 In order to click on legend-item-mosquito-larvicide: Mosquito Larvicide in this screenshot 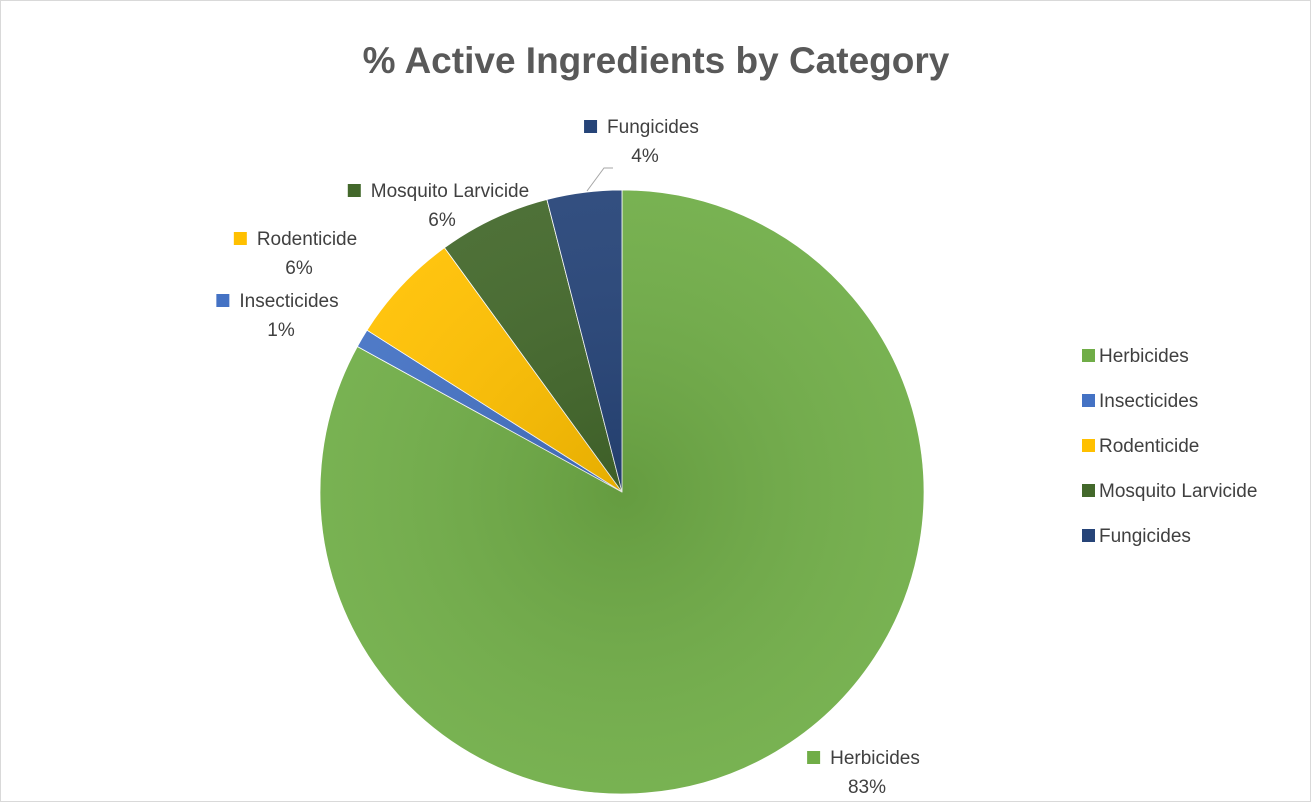, I will do `click(1169, 491)`.